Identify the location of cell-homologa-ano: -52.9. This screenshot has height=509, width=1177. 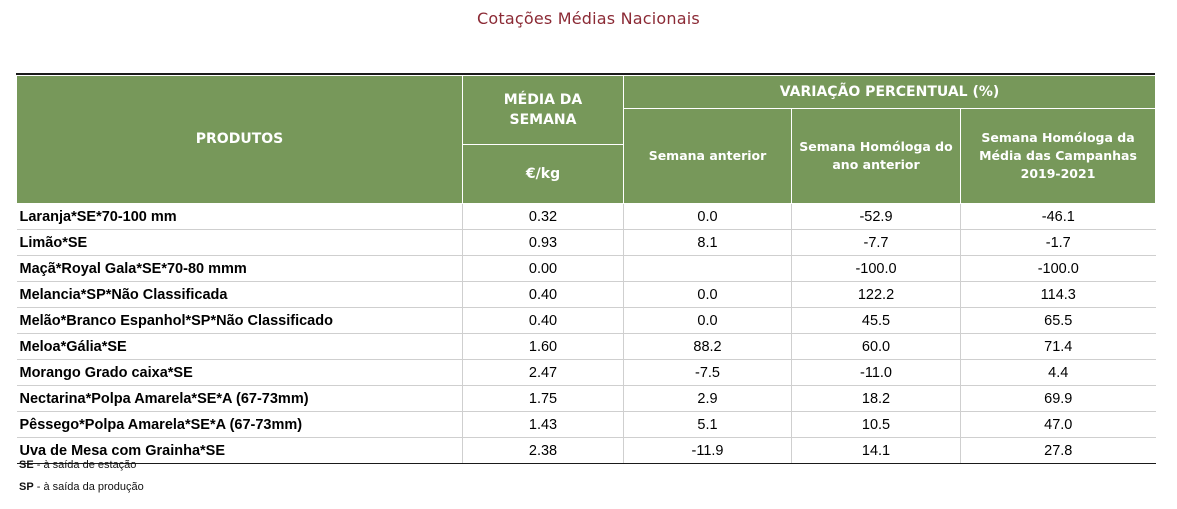
(876, 216).